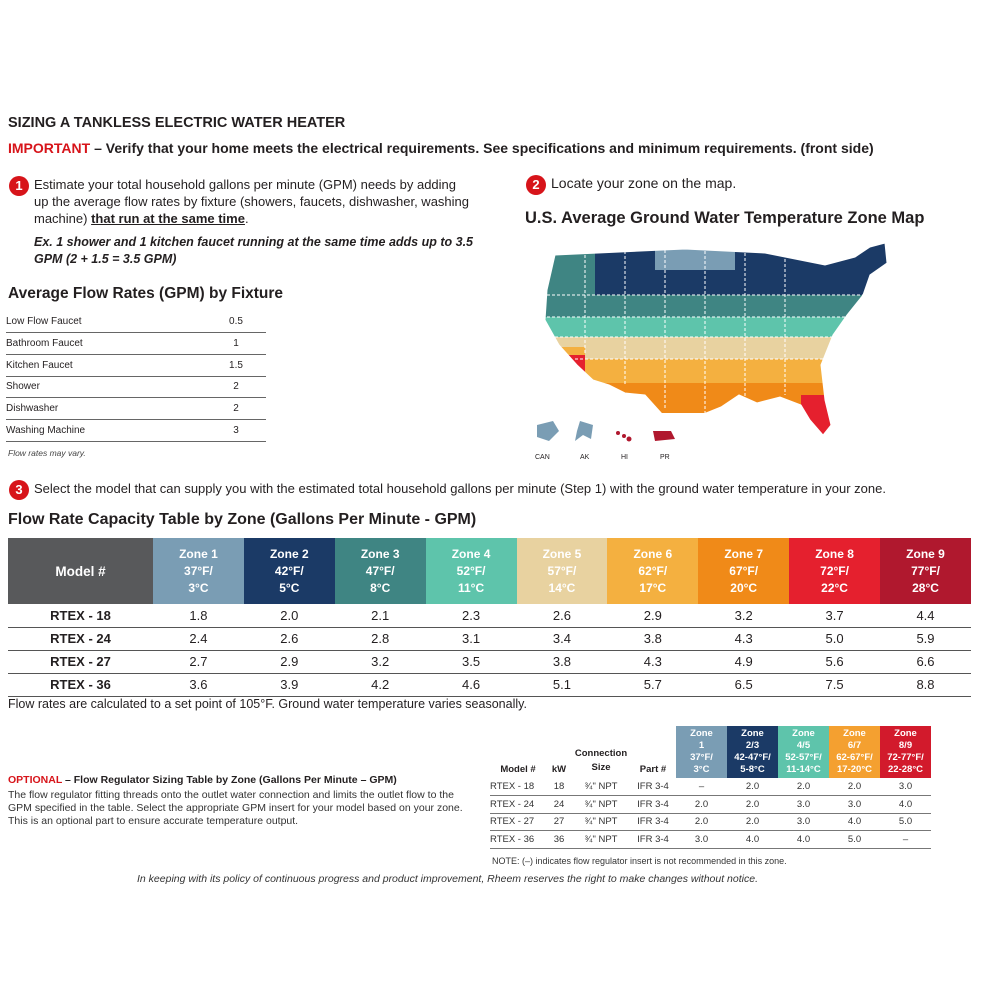 The height and width of the screenshot is (1000, 1000). Describe the element at coordinates (380, 570) in the screenshot. I see `capacity-zone-f: 47°F/` at that location.